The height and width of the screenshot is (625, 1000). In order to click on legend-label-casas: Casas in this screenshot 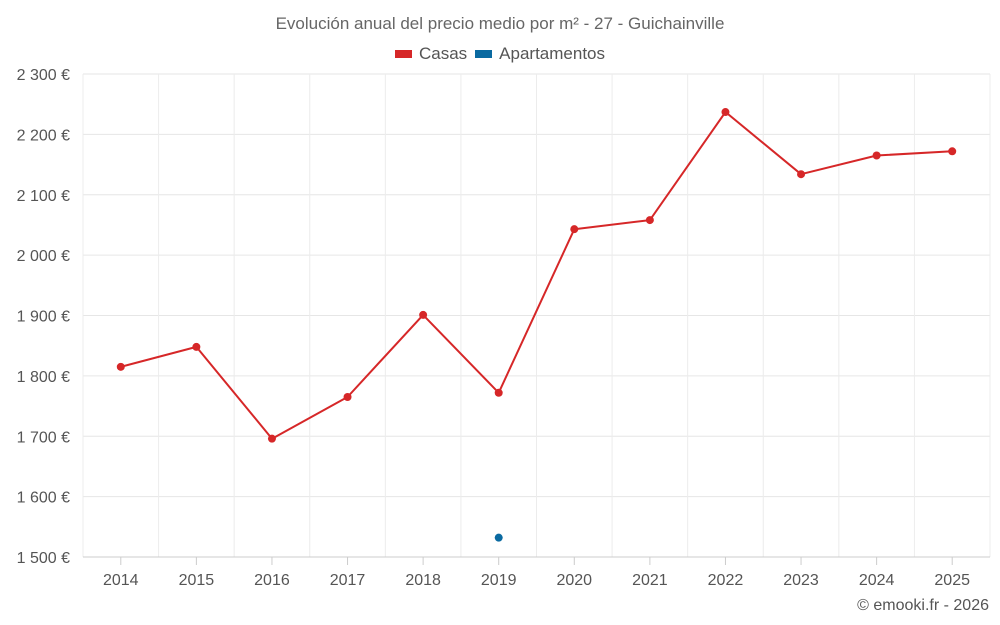, I will do `click(443, 53)`.